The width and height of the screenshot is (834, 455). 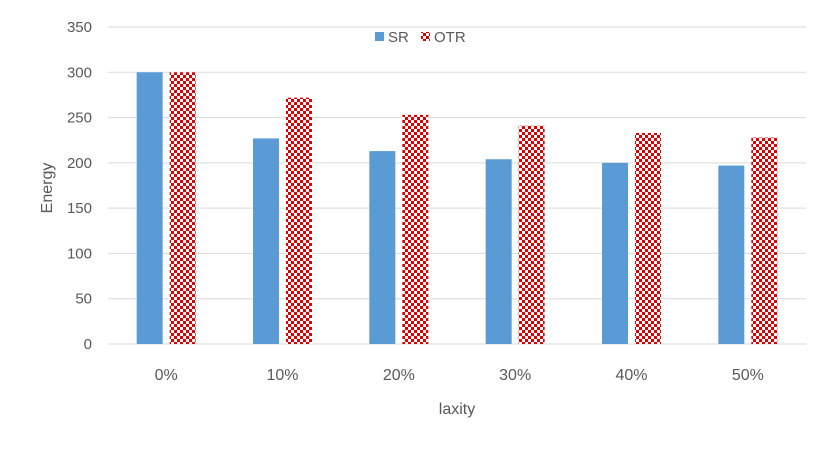 What do you see at coordinates (166, 375) in the screenshot?
I see `x-tick-label: 0%` at bounding box center [166, 375].